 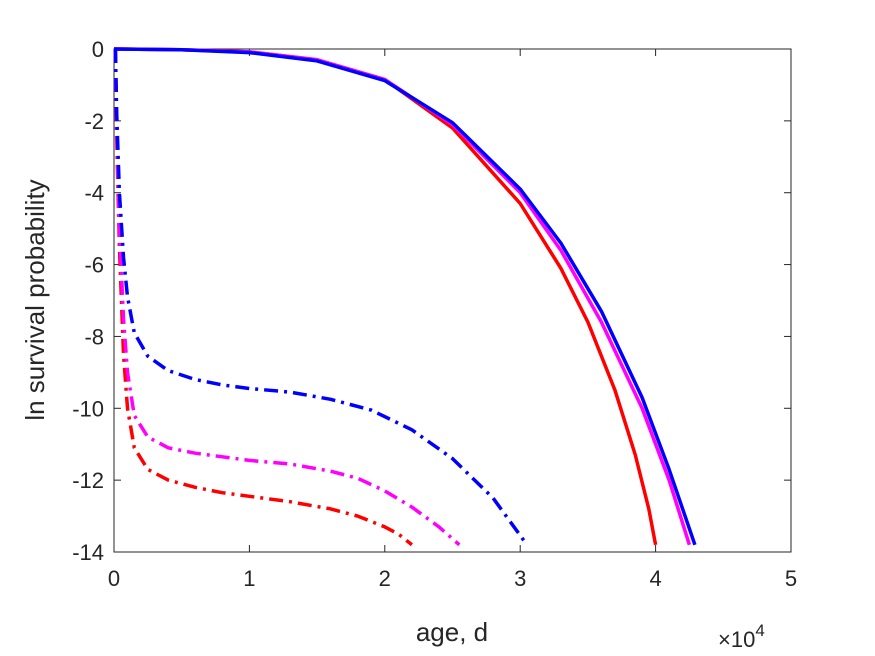 What do you see at coordinates (520, 578) in the screenshot?
I see `x-tick-label: 3` at bounding box center [520, 578].